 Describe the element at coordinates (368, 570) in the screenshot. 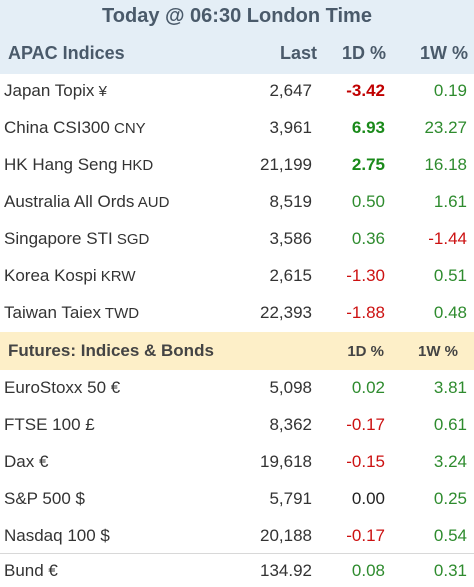

I see `row-1d: 0.08` at that location.